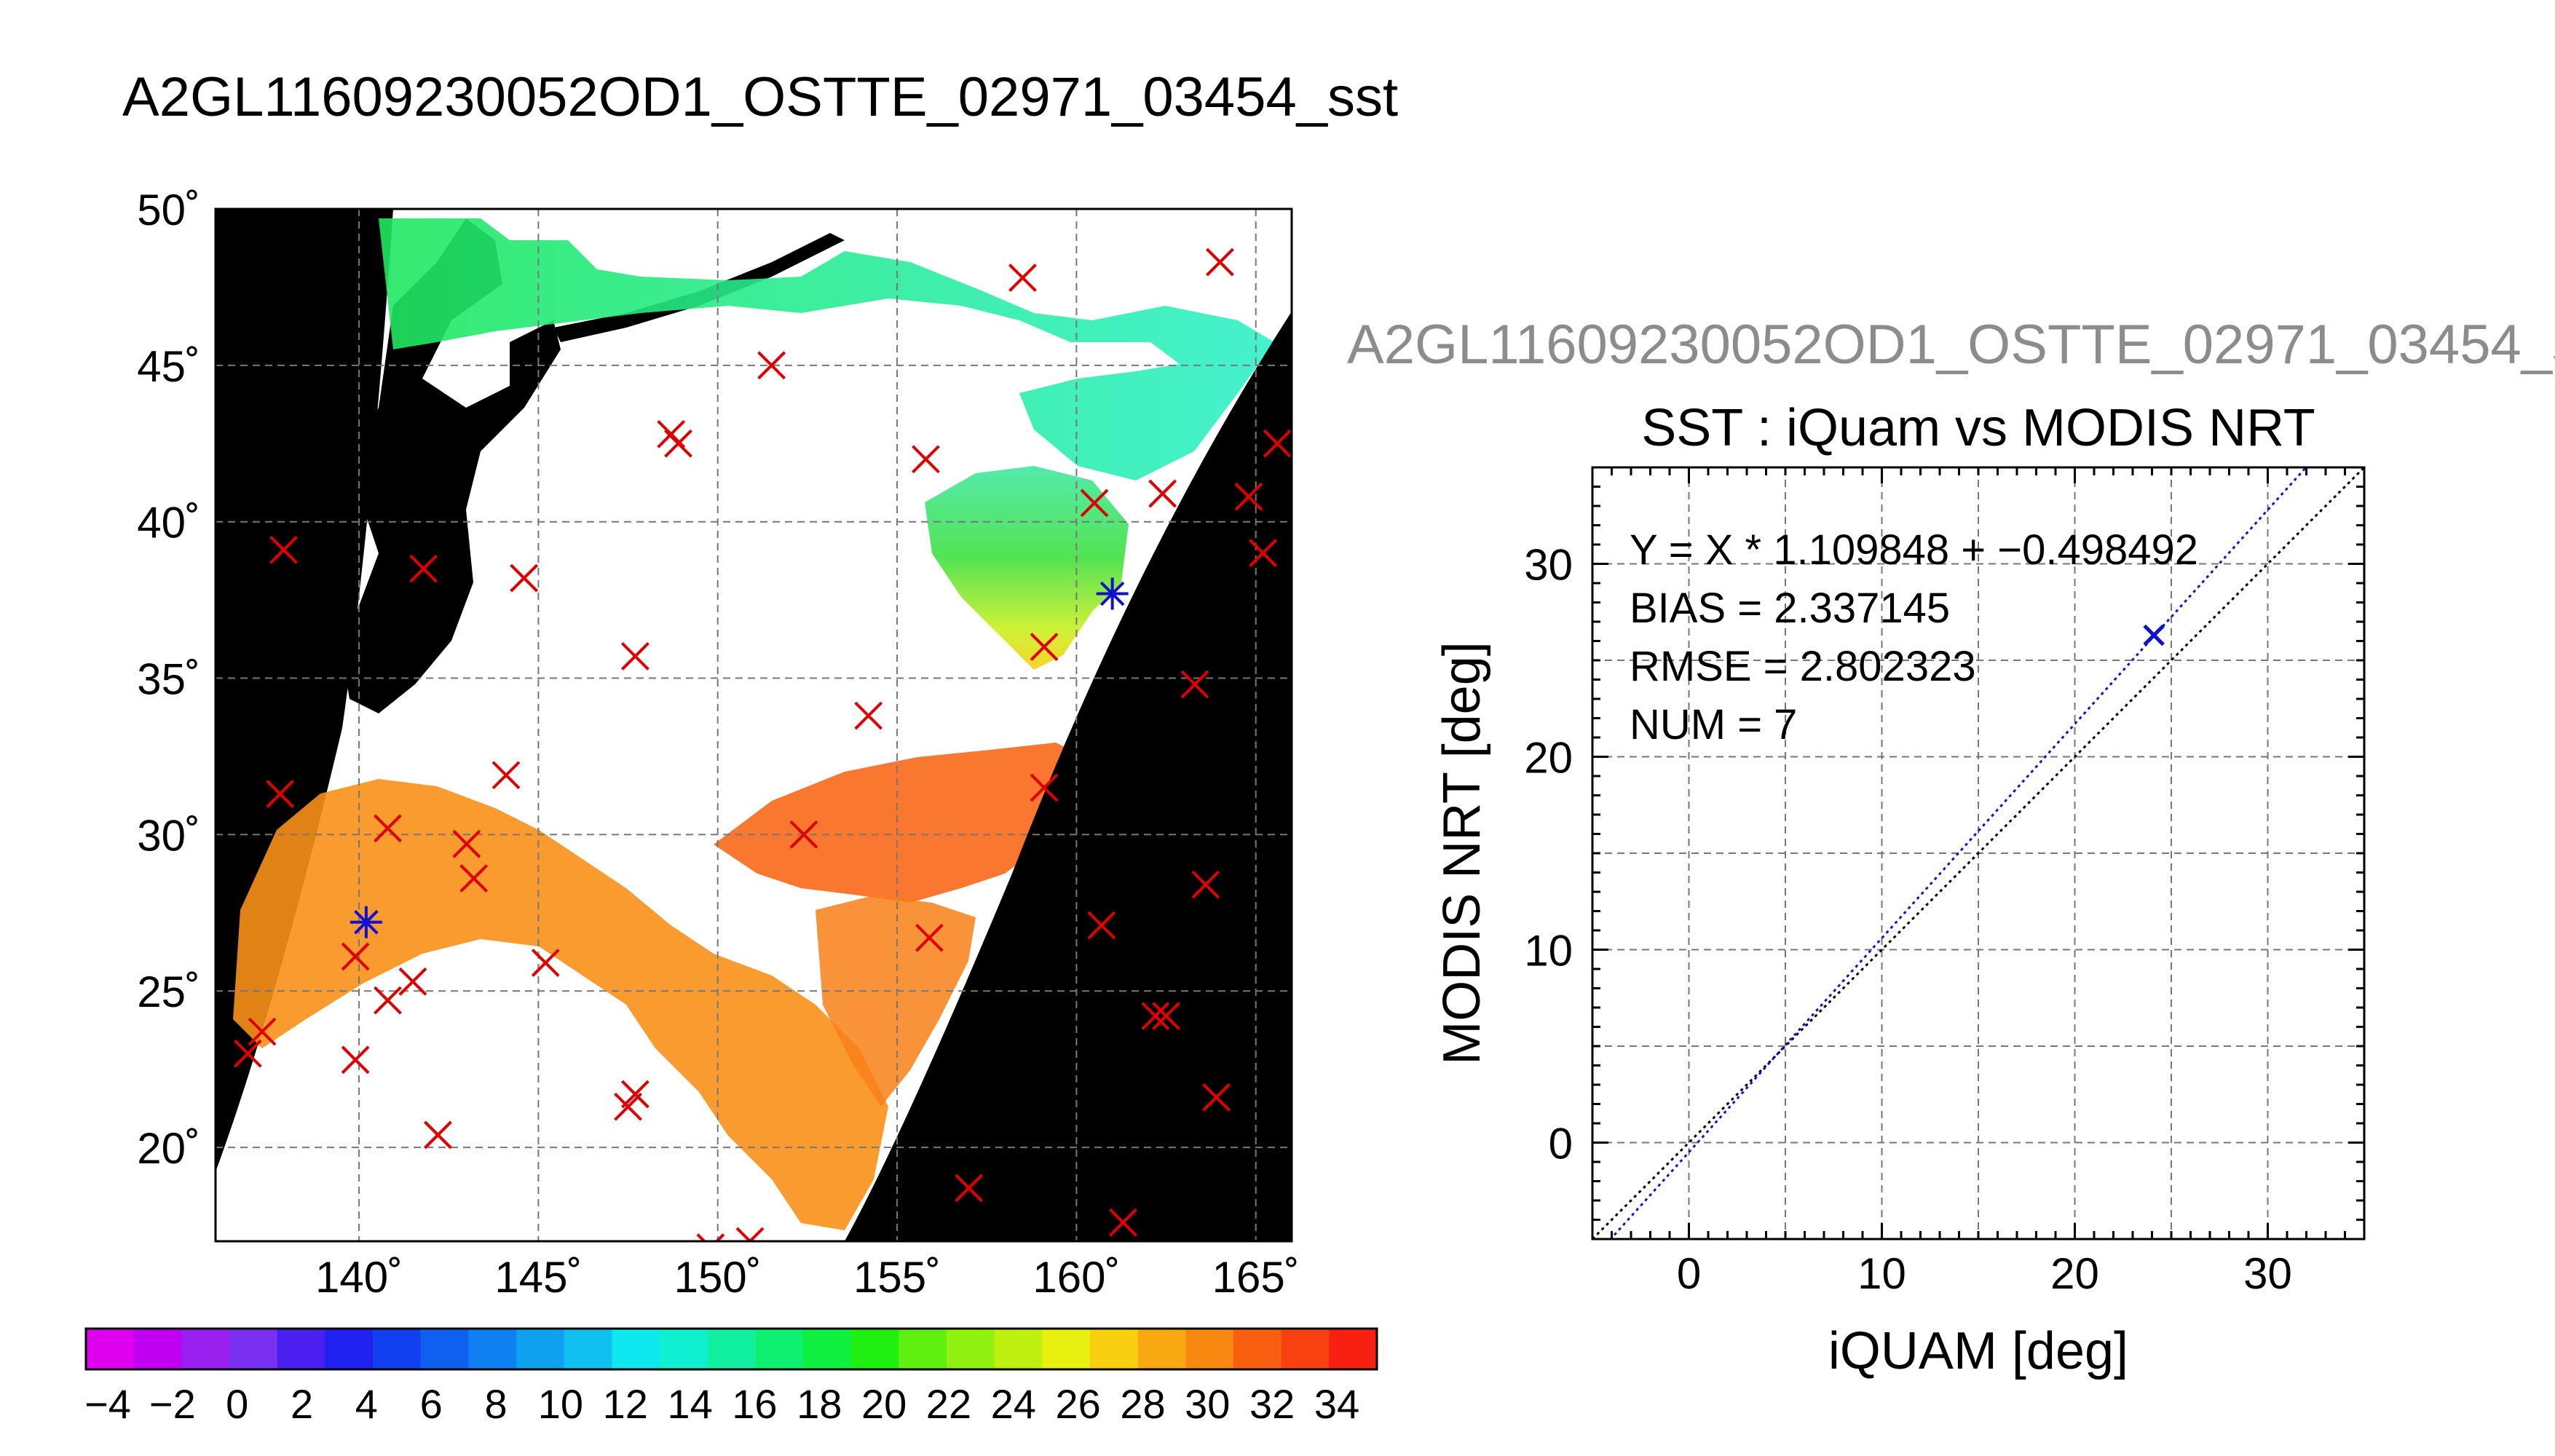 This screenshot has width=2555, height=1456. I want to click on lat-tick-label: 40˚, so click(168, 523).